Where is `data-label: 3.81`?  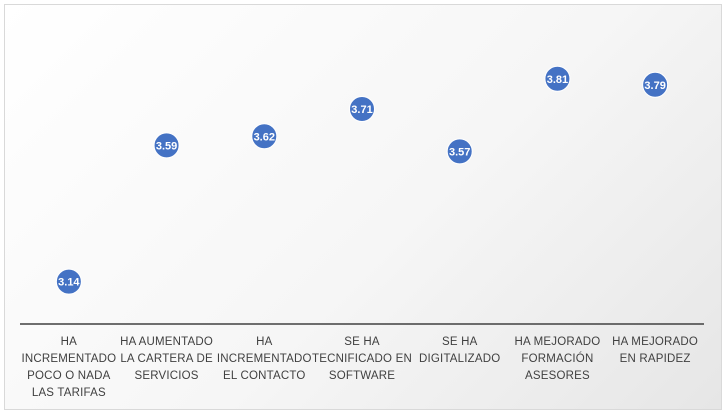 data-label: 3.81 is located at coordinates (557, 80).